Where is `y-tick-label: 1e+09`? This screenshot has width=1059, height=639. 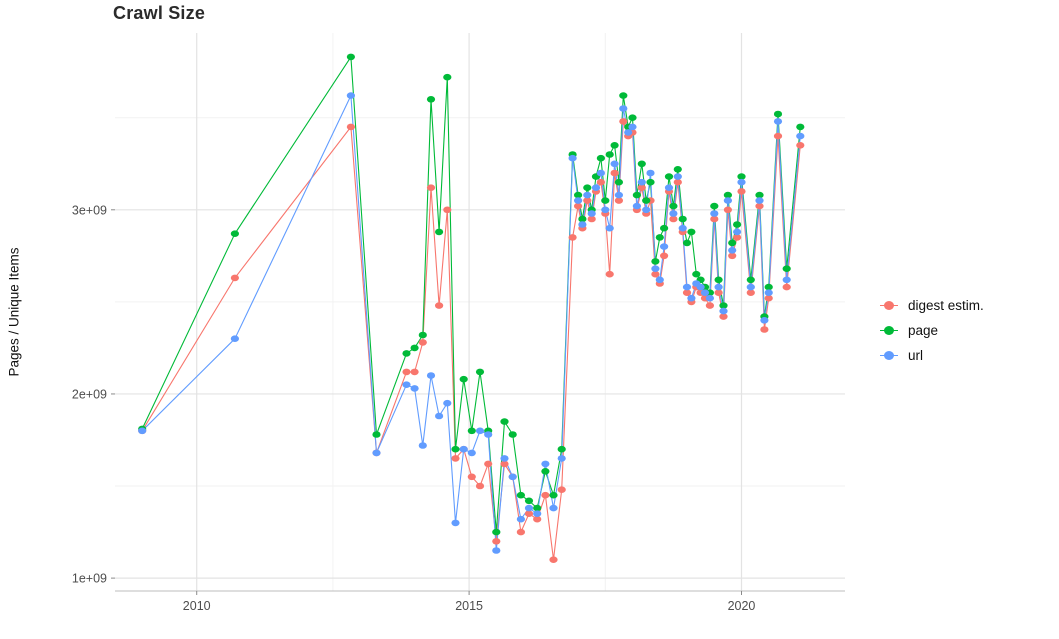
y-tick-label: 1e+09 is located at coordinates (89, 579).